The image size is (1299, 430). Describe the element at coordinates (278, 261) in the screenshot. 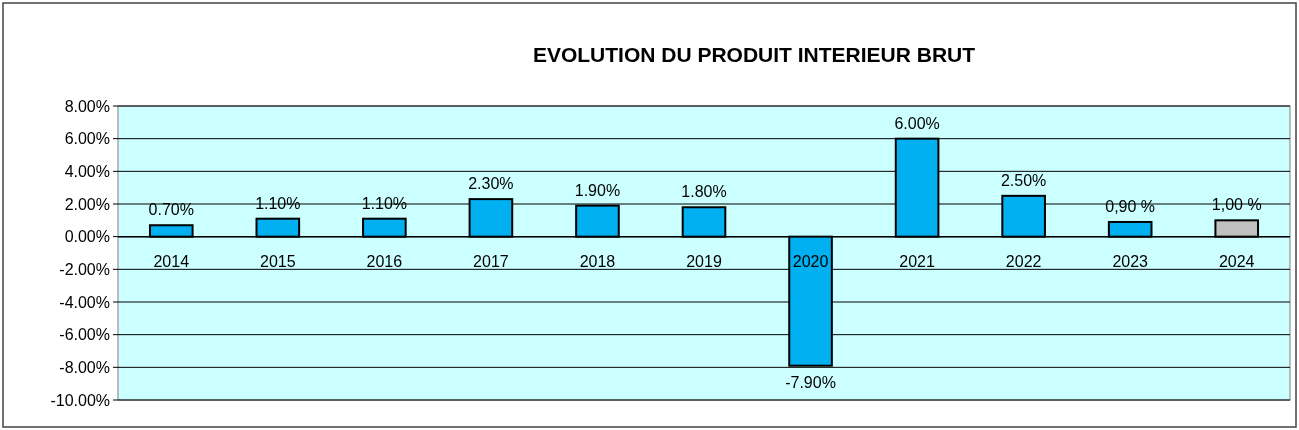

I see `x-tick-label: 2015` at that location.